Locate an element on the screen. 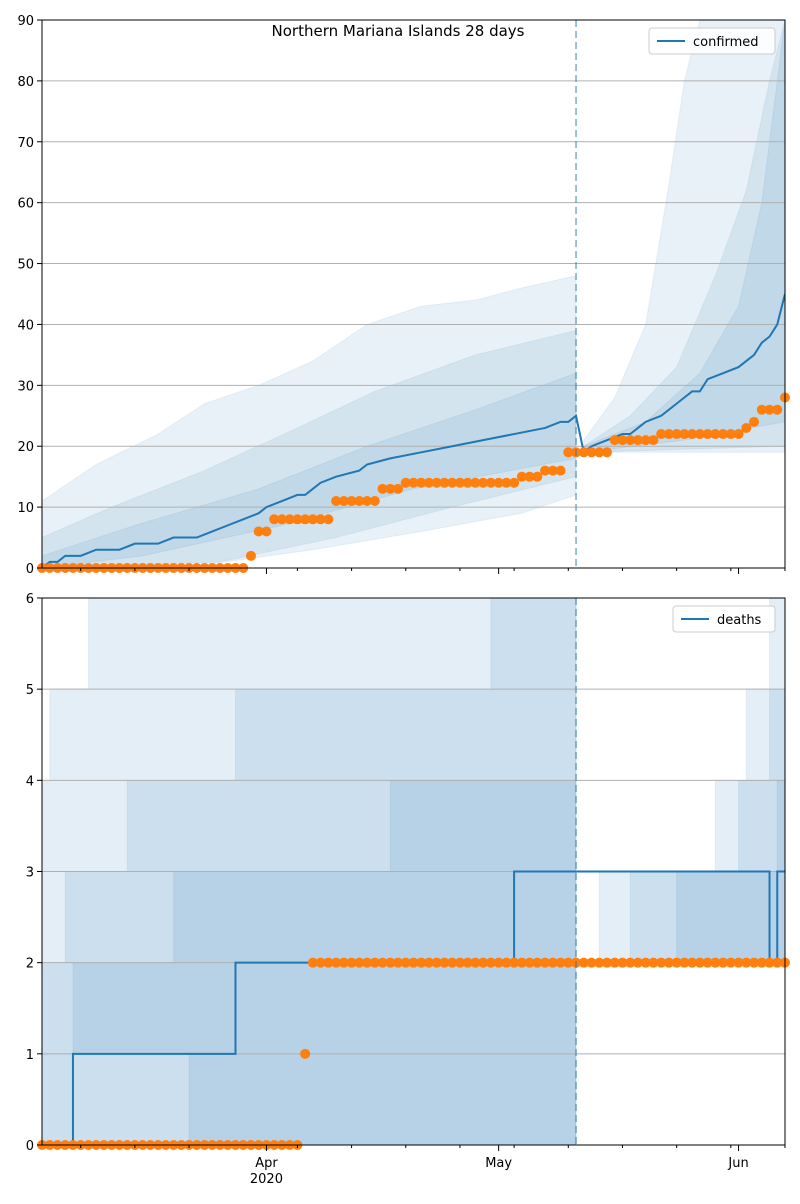  y-tick-label: 50 is located at coordinates (25, 265).